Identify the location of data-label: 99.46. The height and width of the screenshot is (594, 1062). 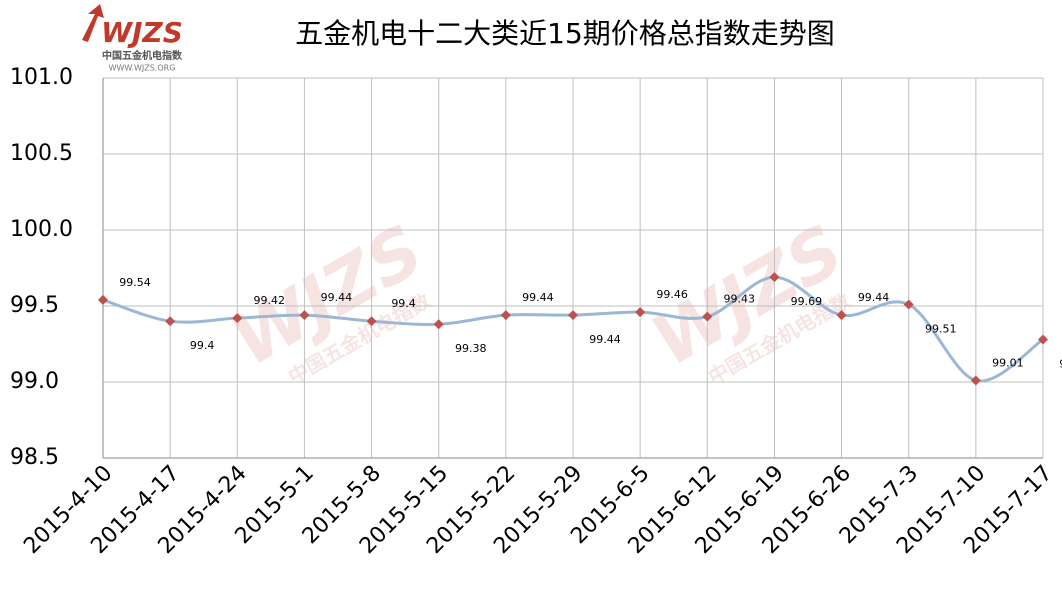
(672, 294).